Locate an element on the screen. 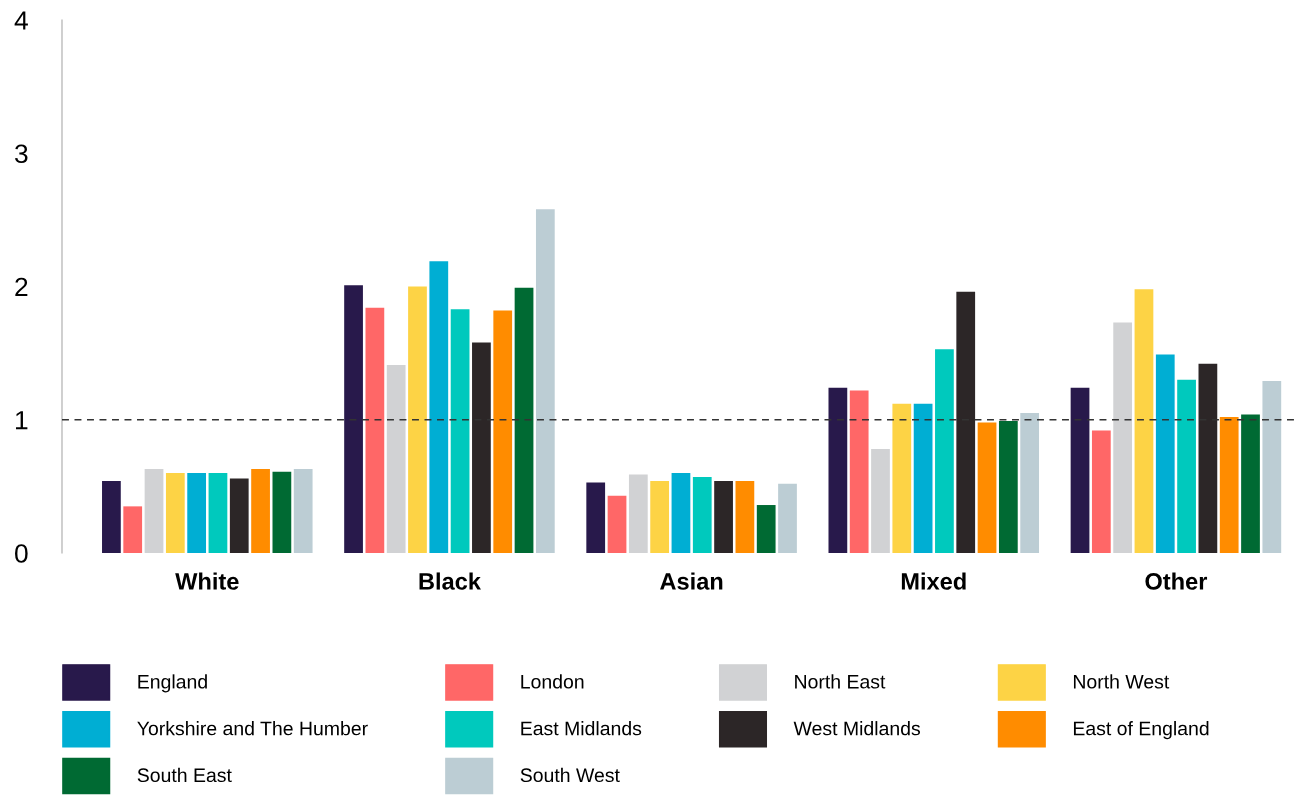  y-tick-label: 1 is located at coordinates (22, 420).